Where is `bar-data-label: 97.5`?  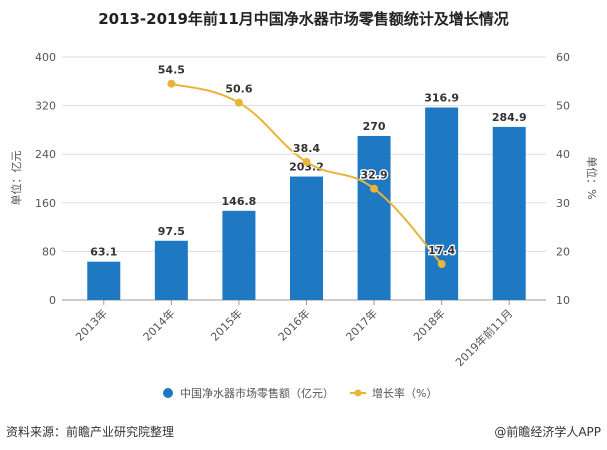 bar-data-label: 97.5 is located at coordinates (171, 231).